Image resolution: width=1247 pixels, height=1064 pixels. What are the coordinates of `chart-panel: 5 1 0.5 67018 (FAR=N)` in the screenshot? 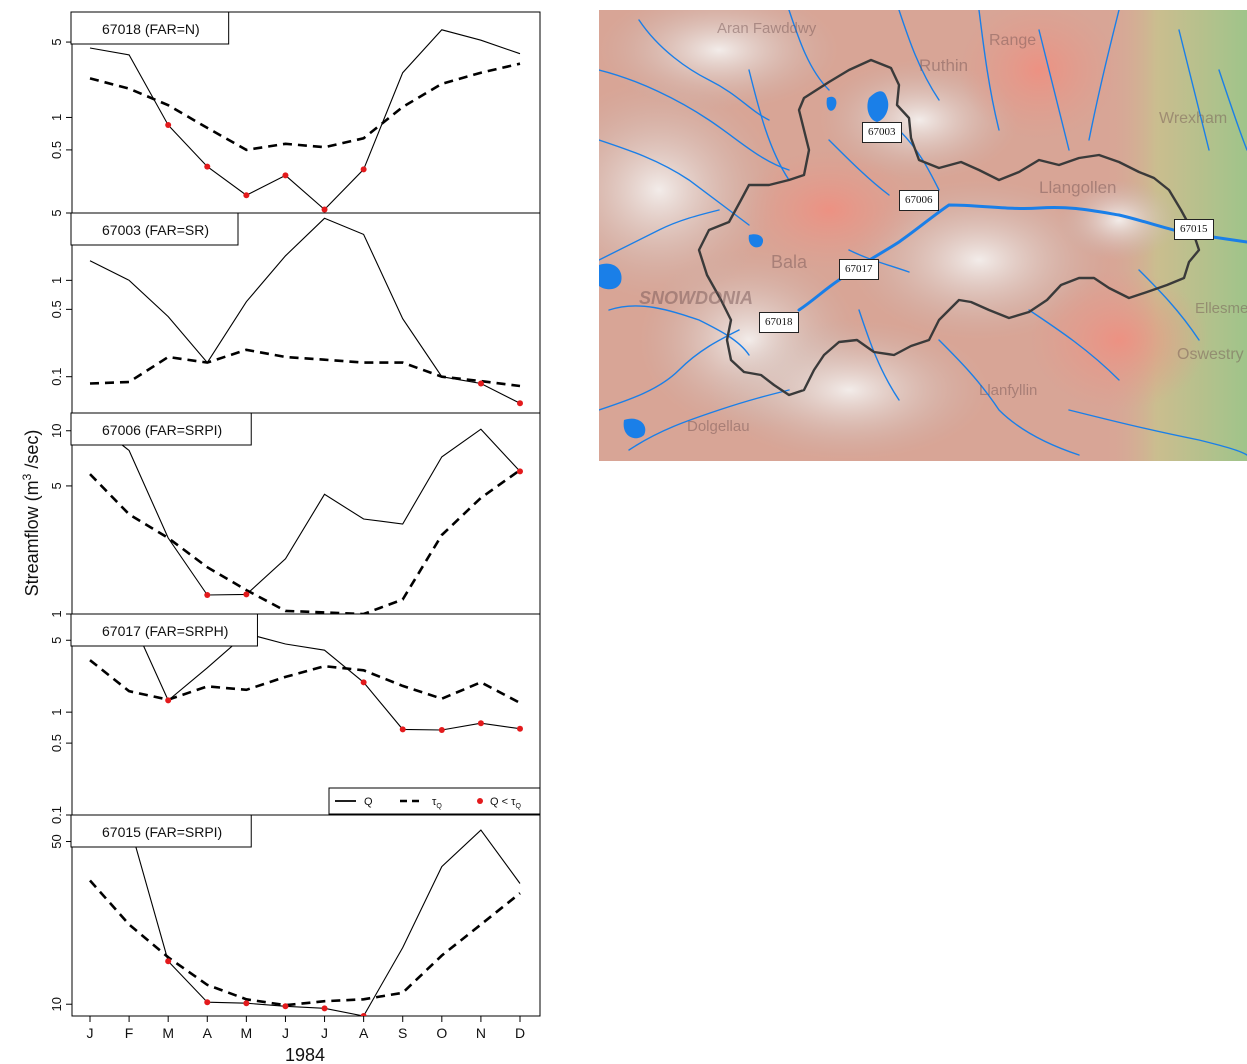 It's located at (295, 112).